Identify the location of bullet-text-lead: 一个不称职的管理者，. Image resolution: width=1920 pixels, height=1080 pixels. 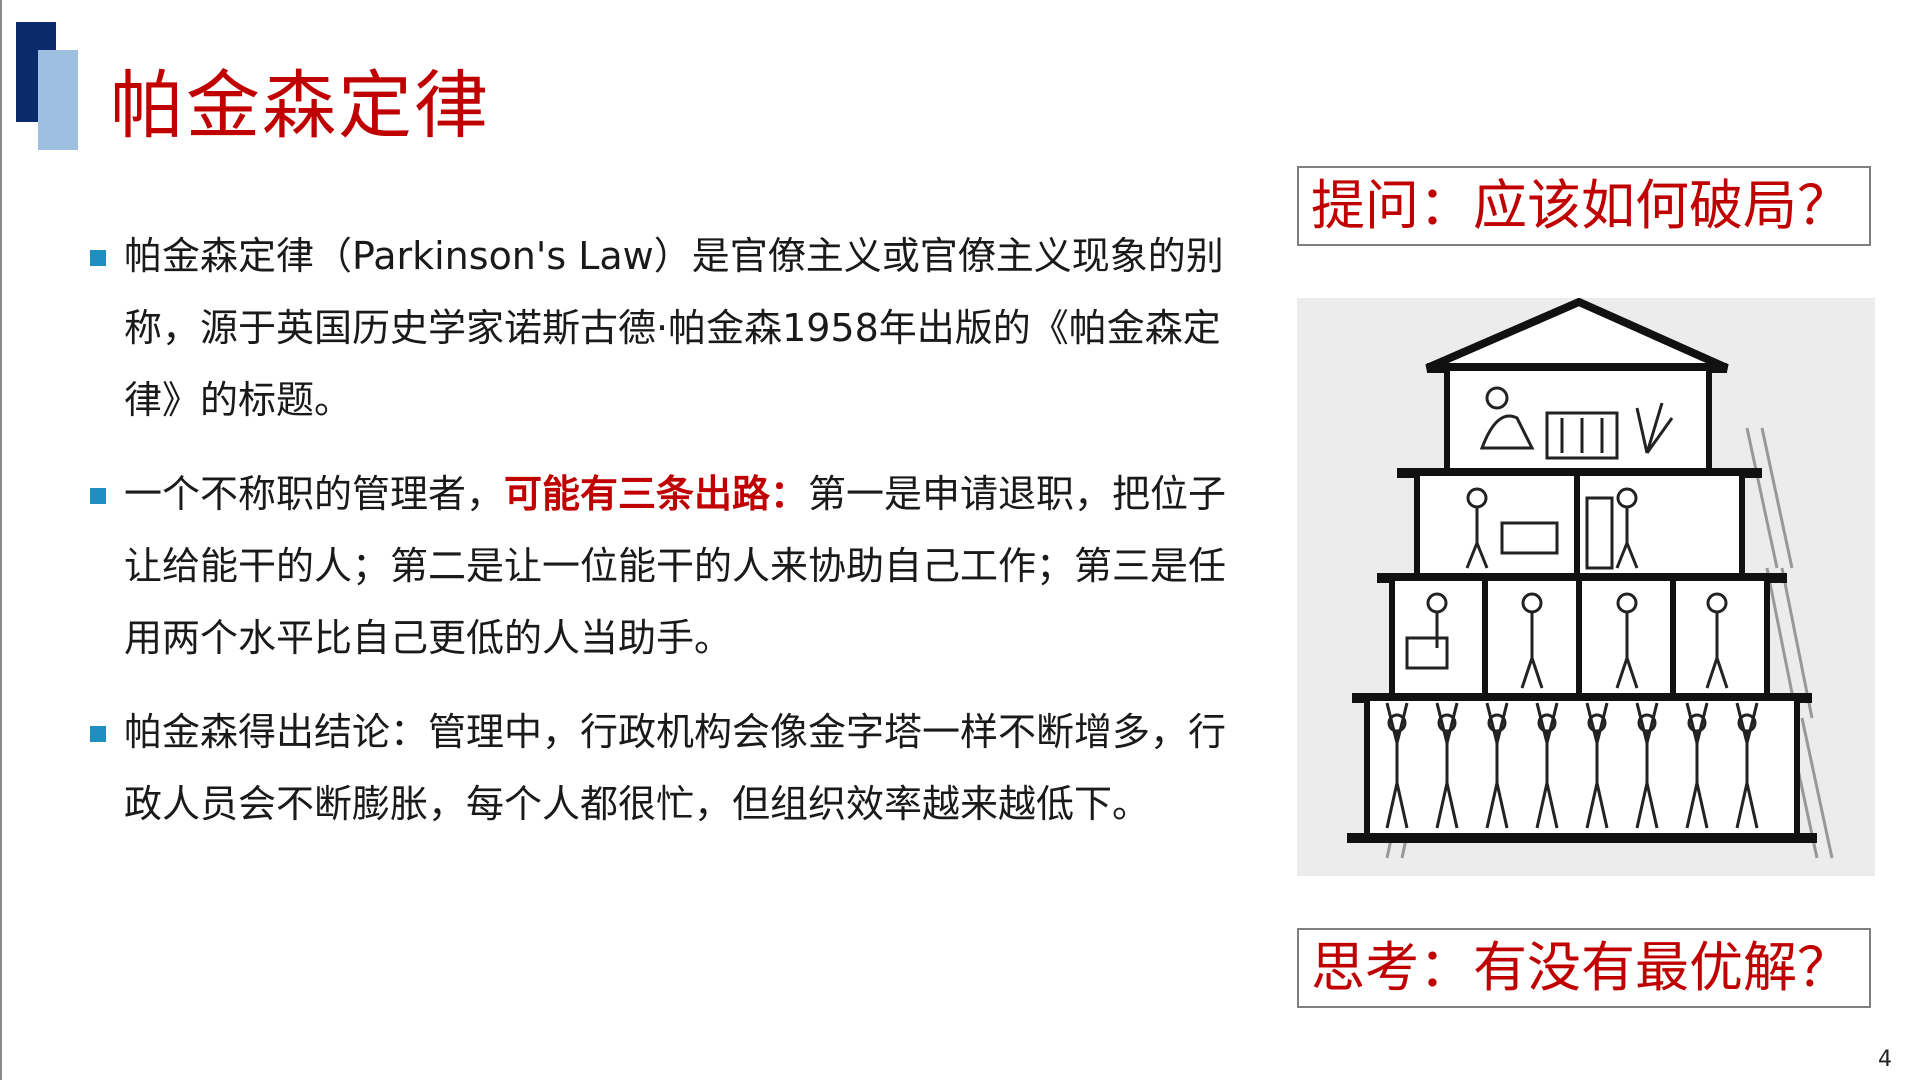
(314, 494).